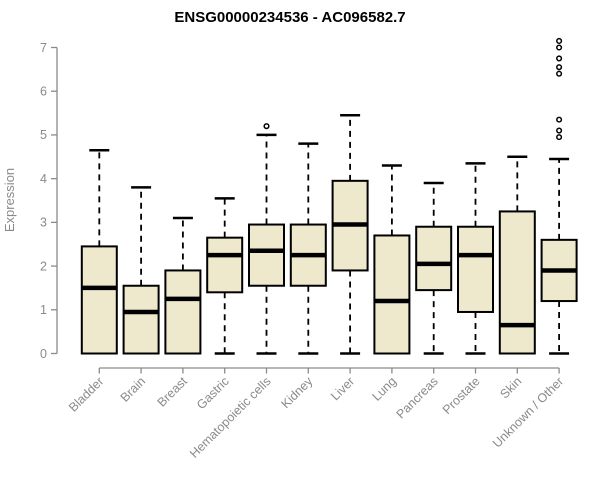  Describe the element at coordinates (43, 354) in the screenshot. I see `y-tick-label: 0` at that location.